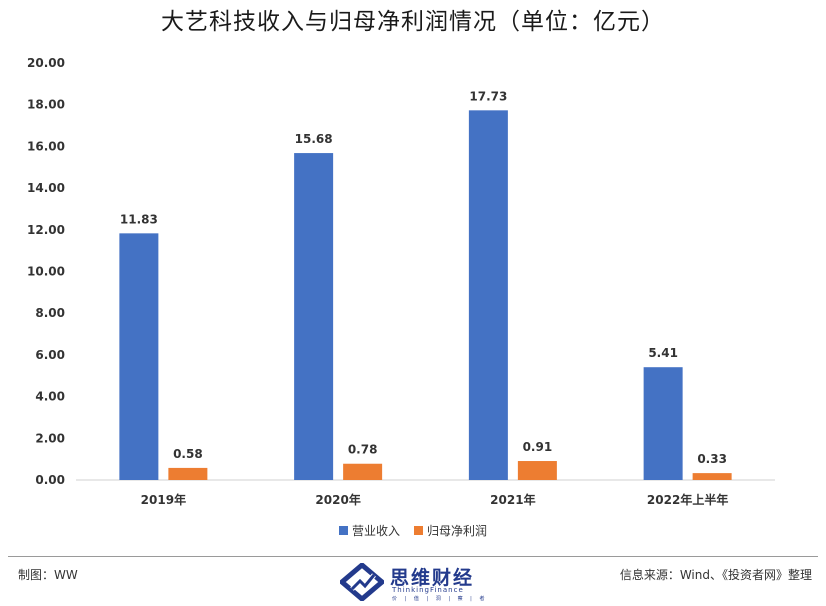 This screenshot has height=606, width=826. Describe the element at coordinates (687, 499) in the screenshot. I see `x-tick-label: 2022年上半年` at that location.